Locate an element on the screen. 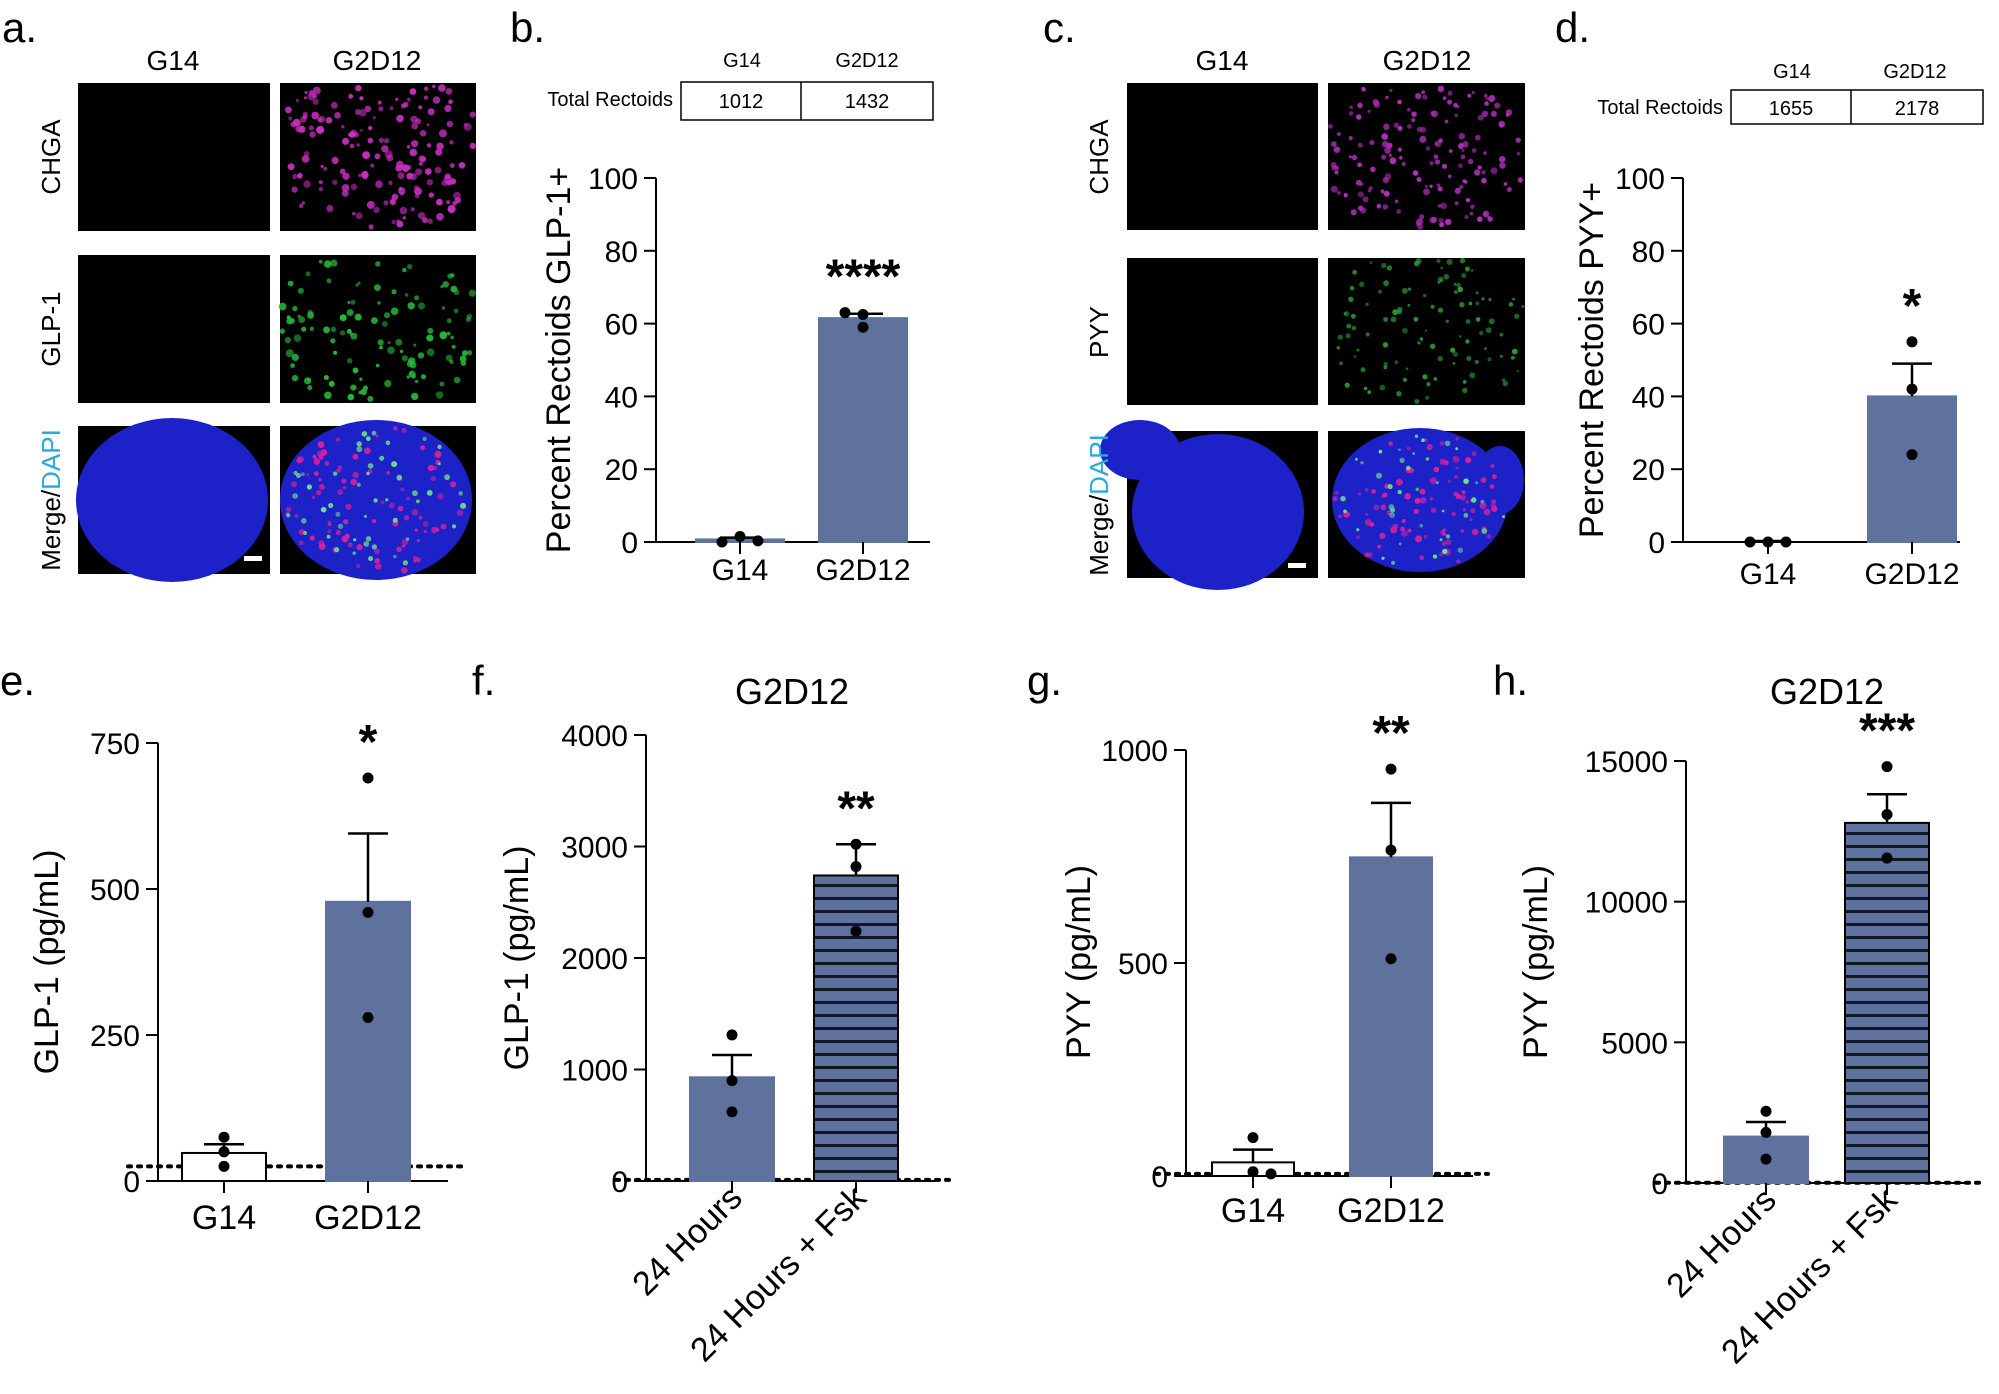  chart-f-ytick-label-3: 3000 is located at coordinates (594, 848).